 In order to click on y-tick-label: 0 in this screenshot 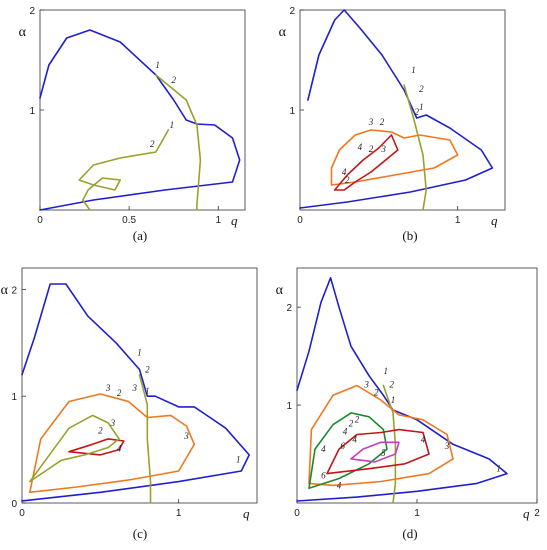, I will do `click(14, 504)`.